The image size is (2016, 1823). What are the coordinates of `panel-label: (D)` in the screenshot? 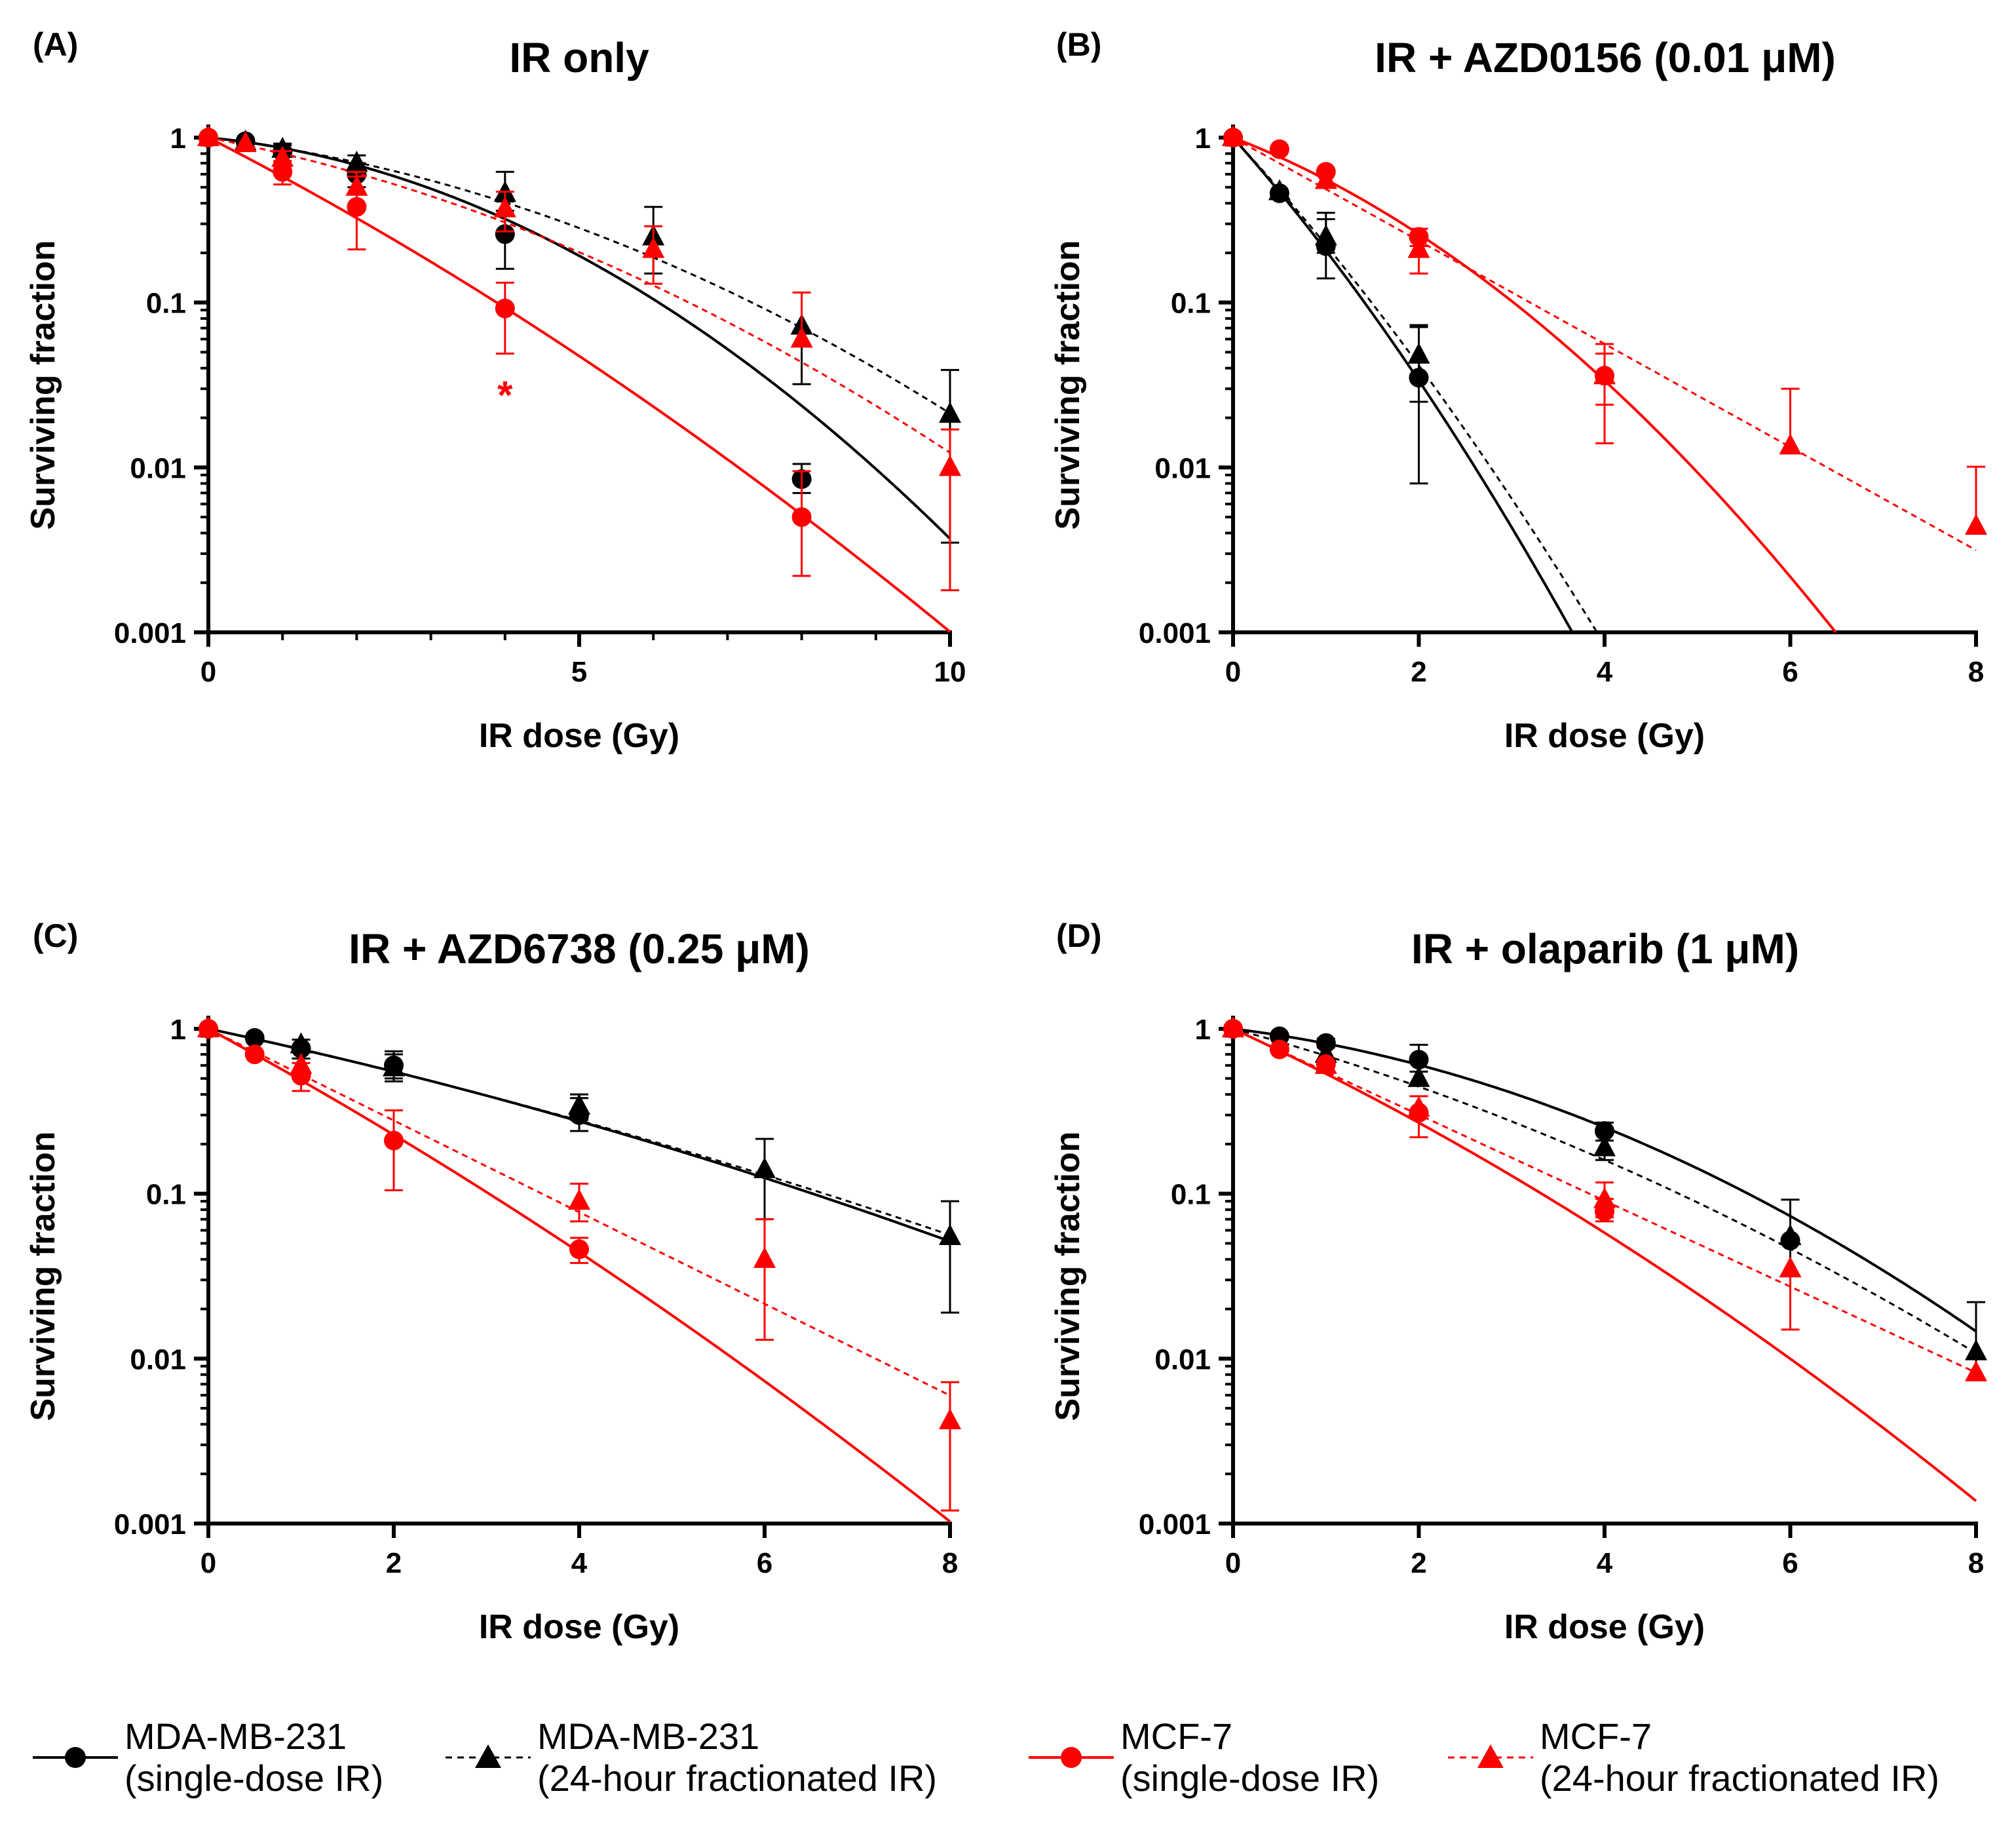 It's located at (1078, 936).